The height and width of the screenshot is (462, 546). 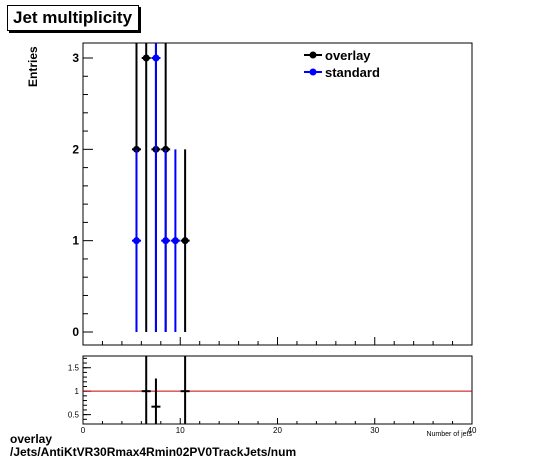 I want to click on x-tick-label: 0, so click(x=83, y=430).